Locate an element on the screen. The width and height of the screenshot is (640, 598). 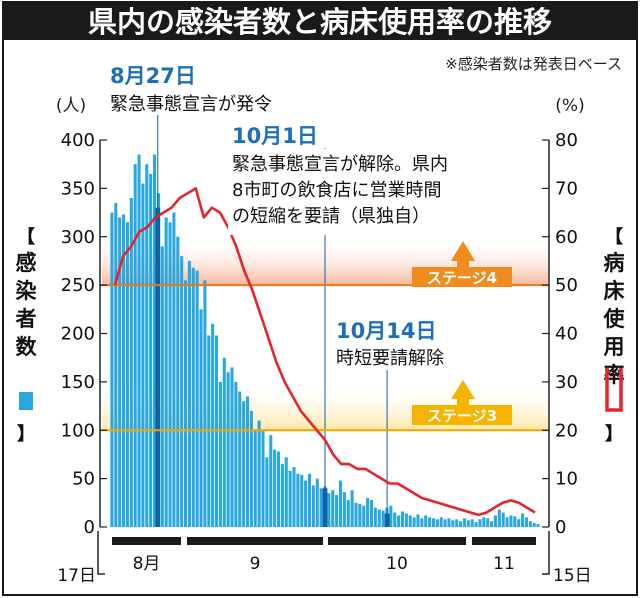
left-axis-label: 【 感染者数 】 is located at coordinates (26, 336).